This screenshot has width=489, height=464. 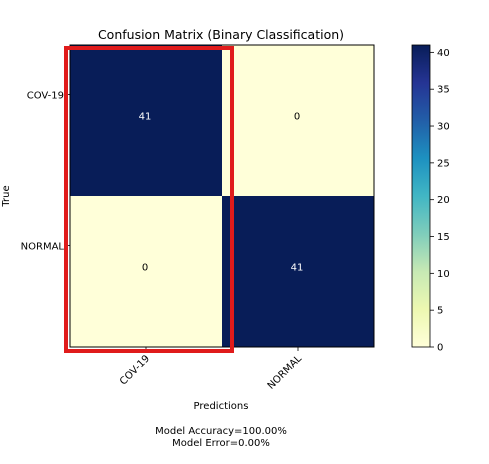 What do you see at coordinates (211, 369) in the screenshot?
I see `x-axis-ticks: COV-19 NORMAL` at bounding box center [211, 369].